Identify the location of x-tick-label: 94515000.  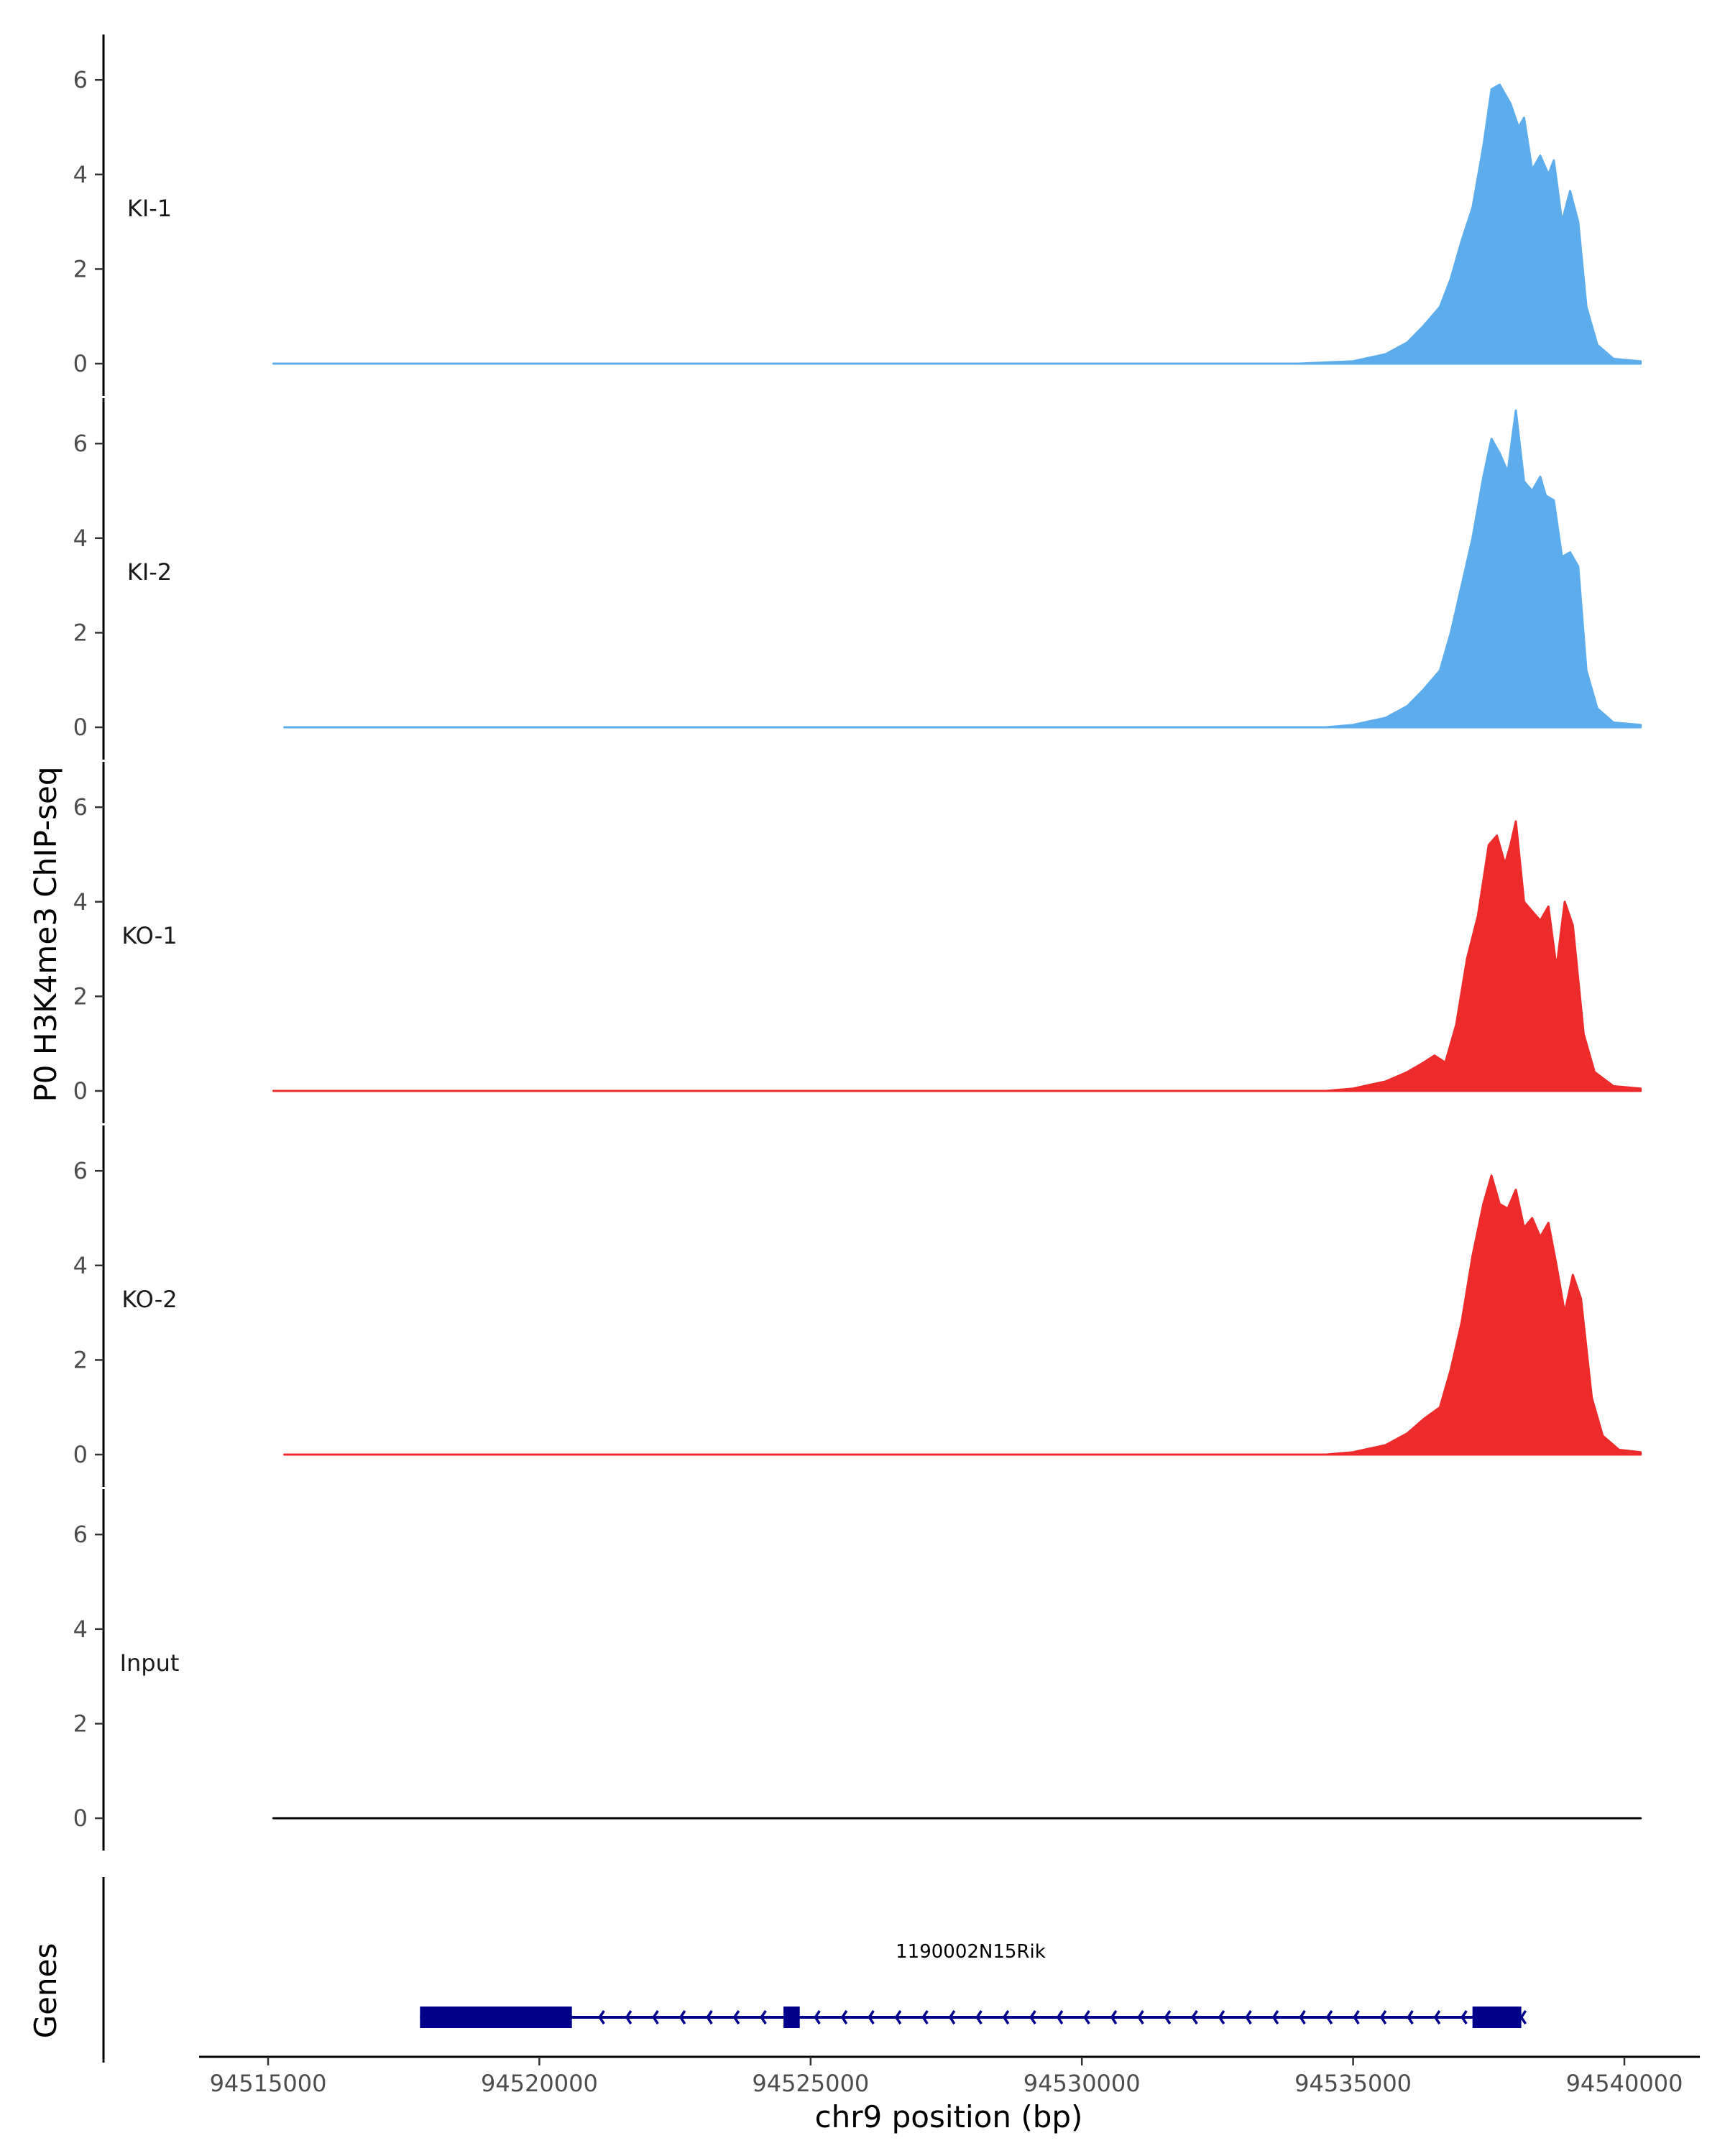
(268, 2083).